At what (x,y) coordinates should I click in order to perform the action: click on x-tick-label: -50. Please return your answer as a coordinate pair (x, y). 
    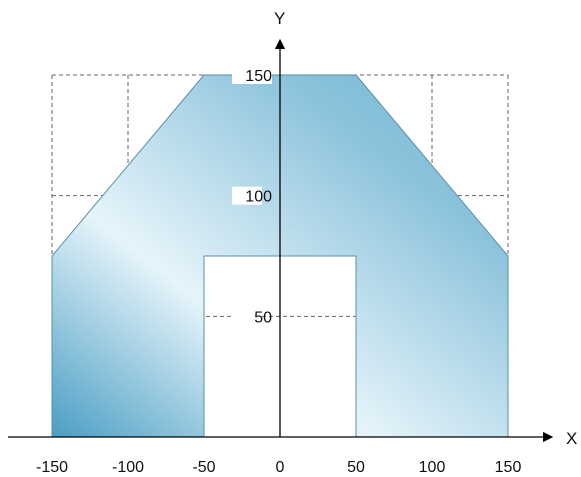
    Looking at the image, I should click on (203, 467).